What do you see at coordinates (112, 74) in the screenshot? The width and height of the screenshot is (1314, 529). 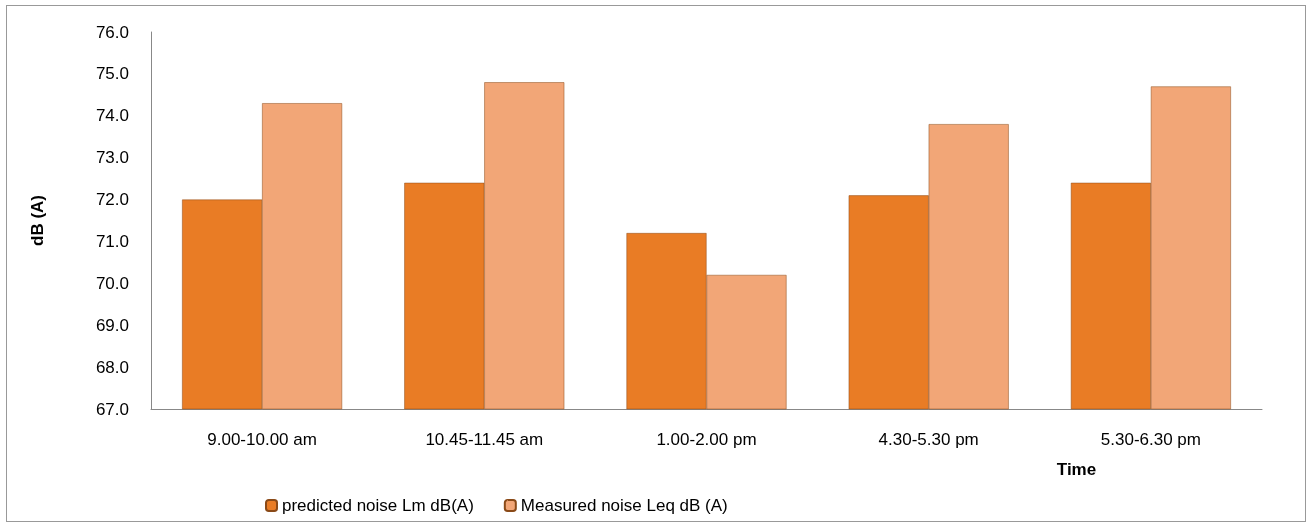 I see `y-tick-label: 75.0` at bounding box center [112, 74].